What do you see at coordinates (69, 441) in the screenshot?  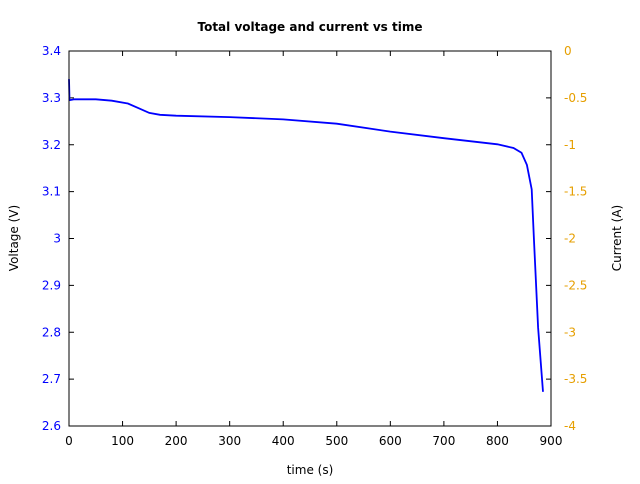 I see `x-tick-label: 0` at bounding box center [69, 441].